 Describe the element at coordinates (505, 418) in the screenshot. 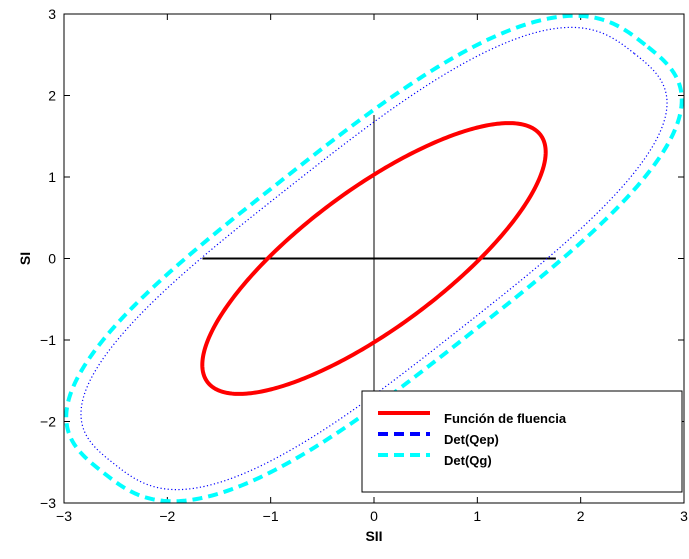

I see `legend-label-1: Función de fluencia` at that location.